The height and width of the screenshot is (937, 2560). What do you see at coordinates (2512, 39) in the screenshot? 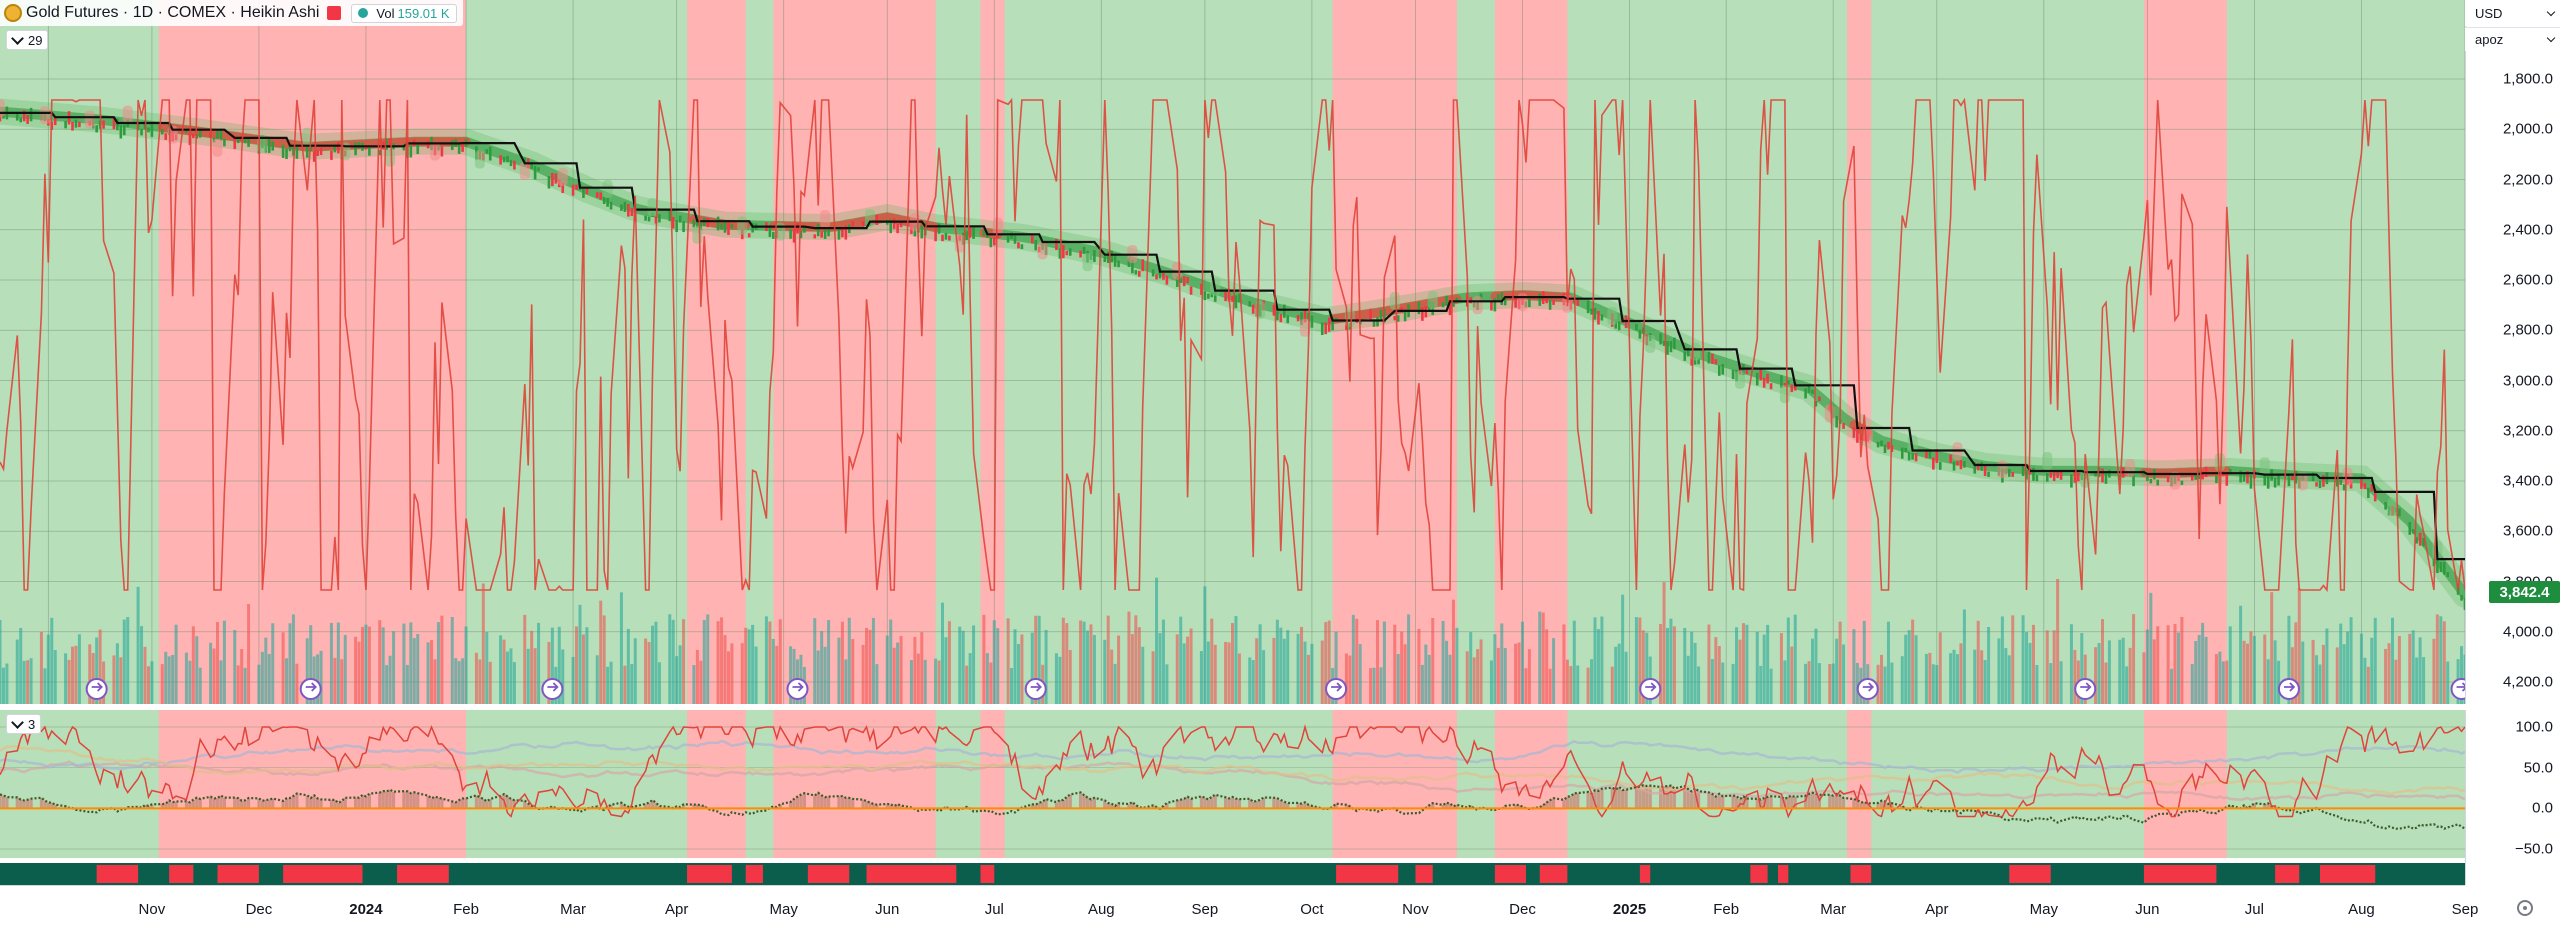
I see `scale-mode-selector: apoz` at bounding box center [2512, 39].